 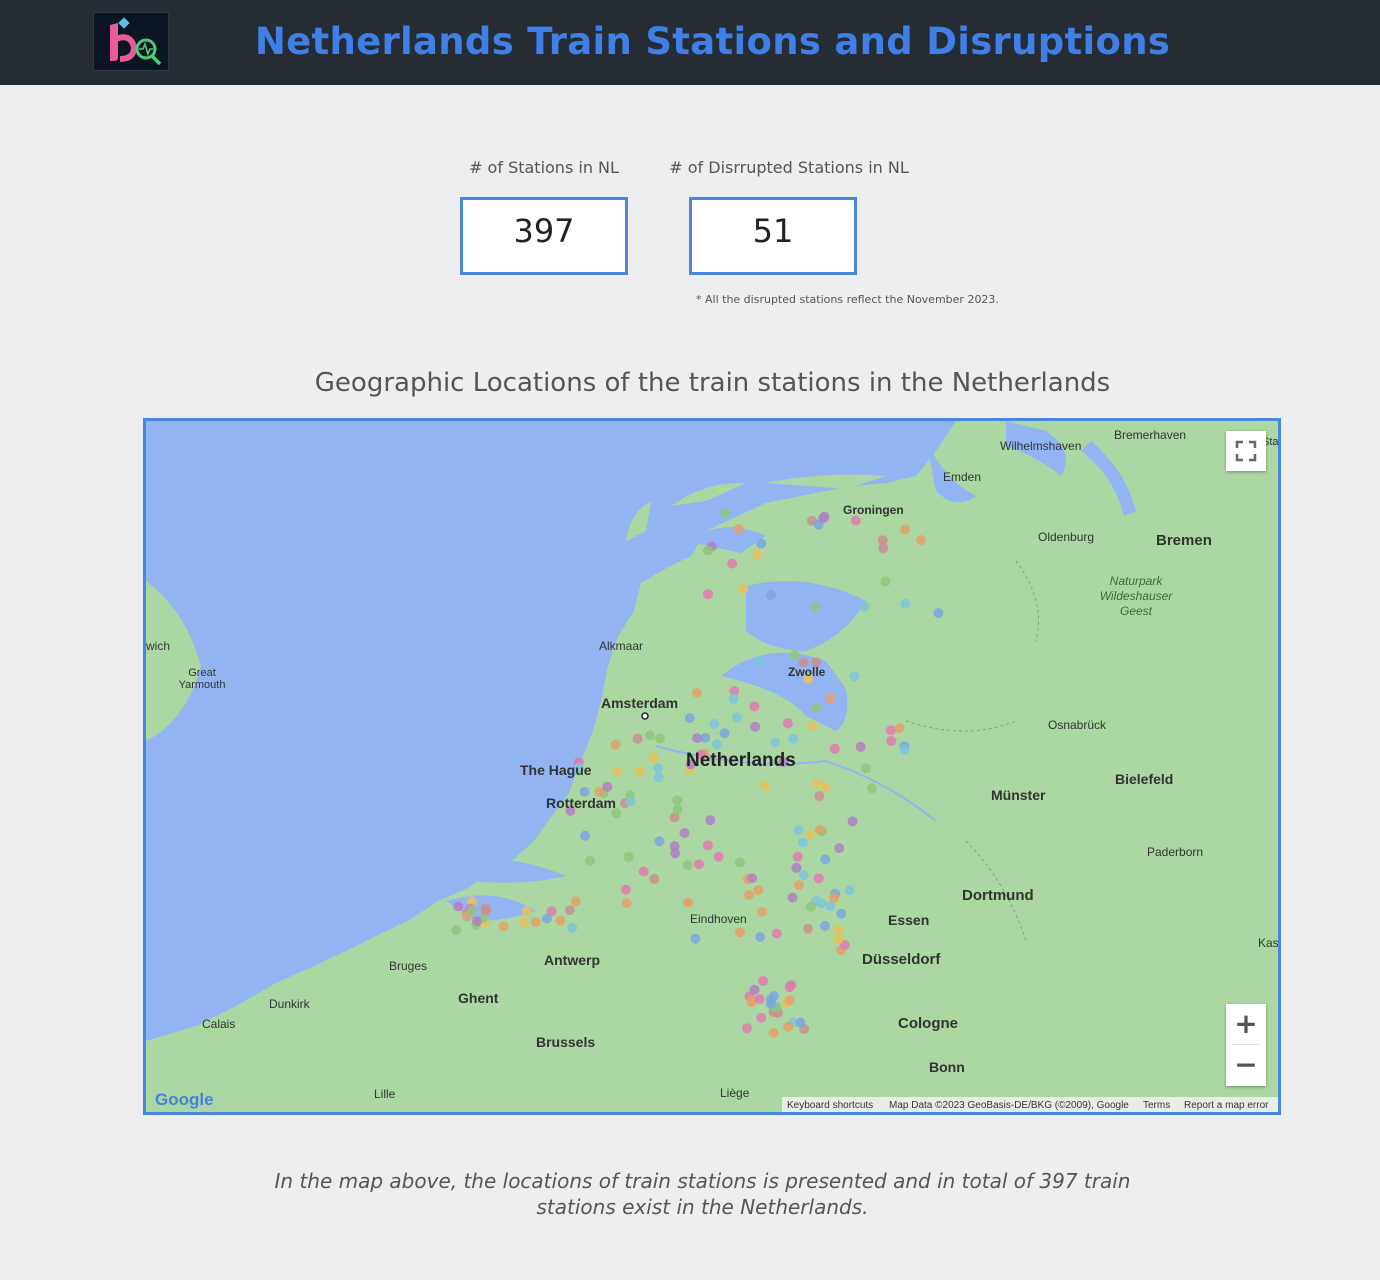 What do you see at coordinates (1246, 451) in the screenshot?
I see `fullscreen-button` at bounding box center [1246, 451].